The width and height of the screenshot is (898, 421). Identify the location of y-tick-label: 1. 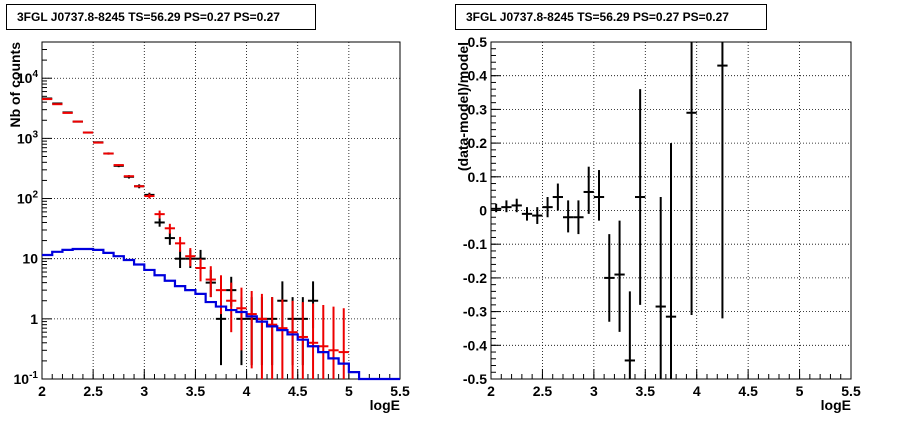
(34, 319).